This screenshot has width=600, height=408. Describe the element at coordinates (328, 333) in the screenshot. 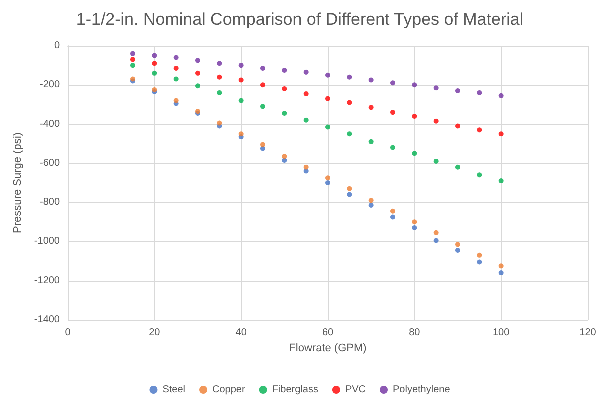

I see `x-tick-label: 60` at that location.